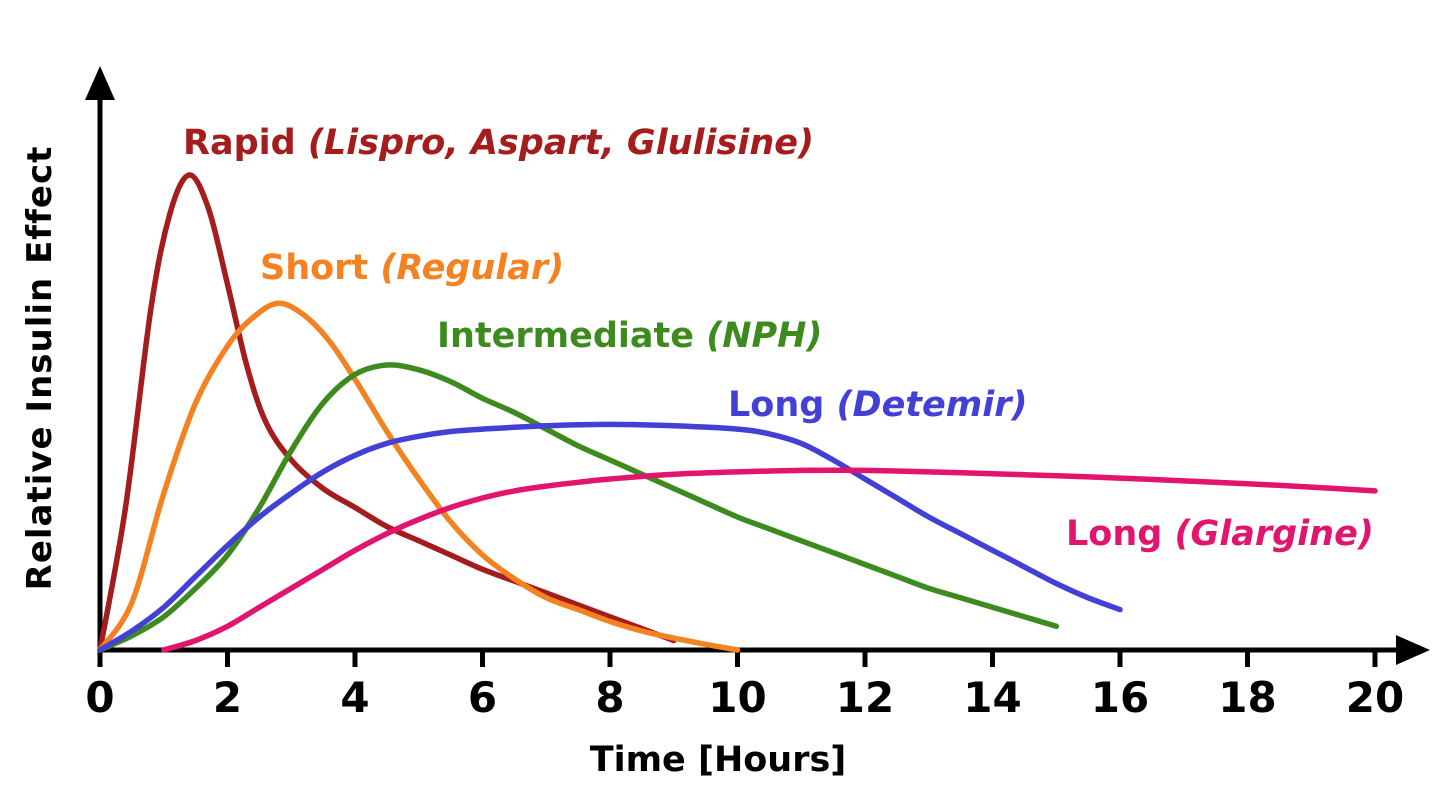  What do you see at coordinates (482, 697) in the screenshot?
I see `x-tick-label: 6` at bounding box center [482, 697].